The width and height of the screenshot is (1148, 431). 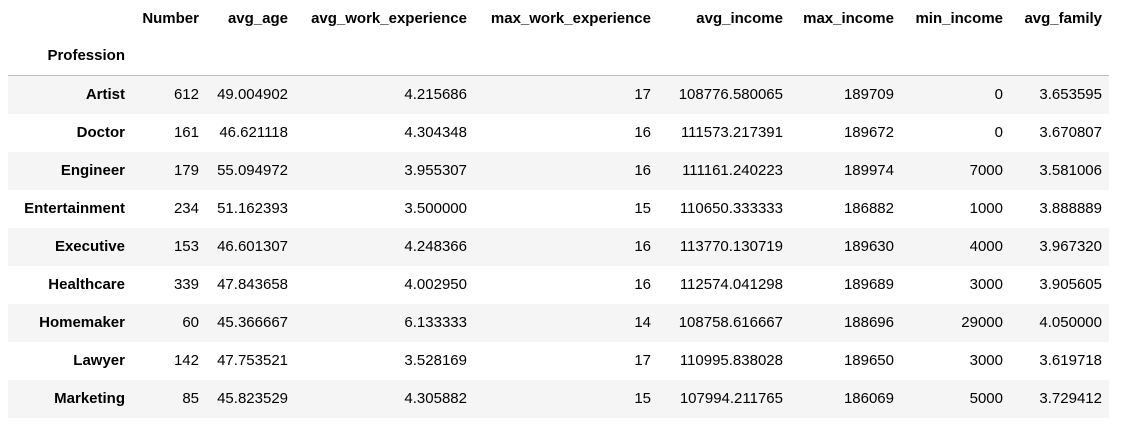 I want to click on table-cell: 46.601307, so click(x=252, y=246).